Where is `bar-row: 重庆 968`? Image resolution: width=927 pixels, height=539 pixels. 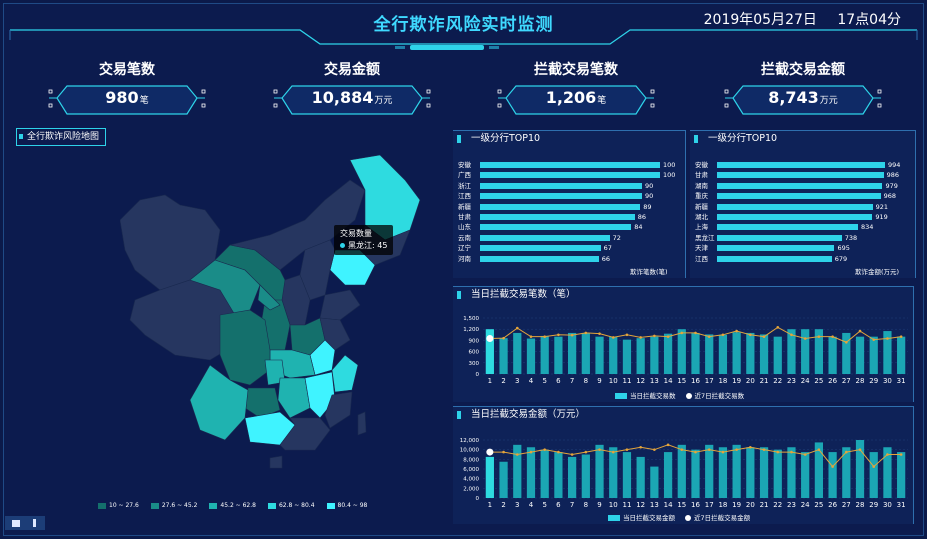
bar-row: 重庆 968 is located at coordinates (802, 196).